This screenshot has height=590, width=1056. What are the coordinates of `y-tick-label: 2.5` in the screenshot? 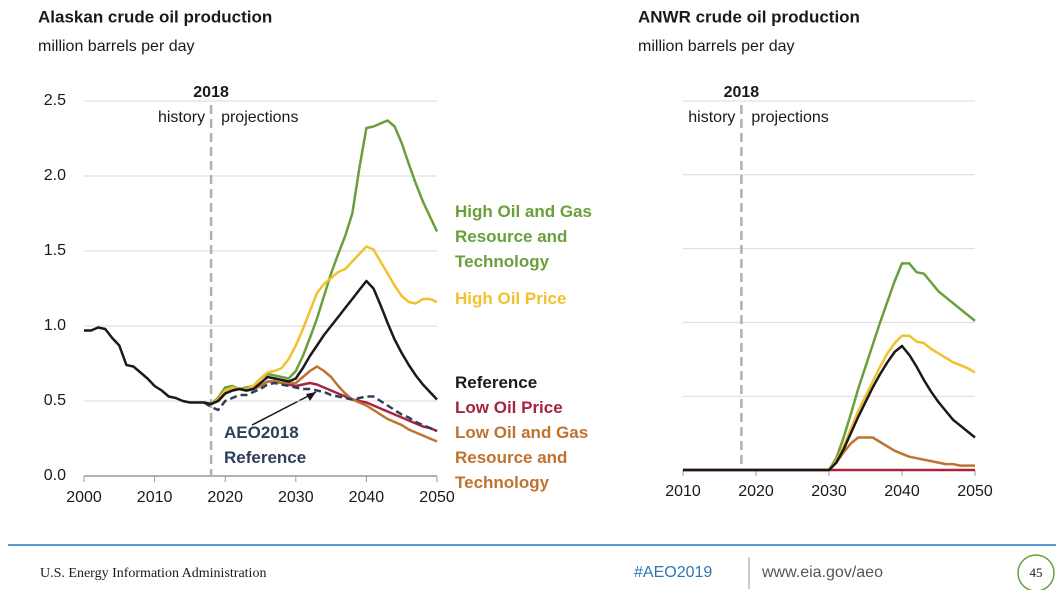 It's located at (55, 100).